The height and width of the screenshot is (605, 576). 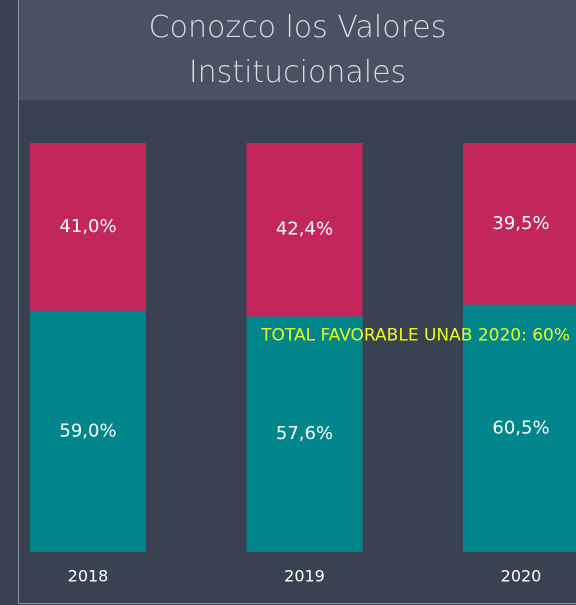 What do you see at coordinates (88, 576) in the screenshot?
I see `x-tick-label: 2018` at bounding box center [88, 576].